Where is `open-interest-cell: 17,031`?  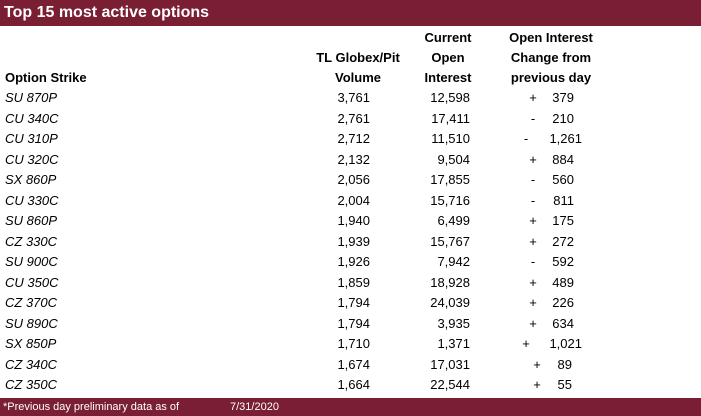 open-interest-cell: 17,031 is located at coordinates (450, 364).